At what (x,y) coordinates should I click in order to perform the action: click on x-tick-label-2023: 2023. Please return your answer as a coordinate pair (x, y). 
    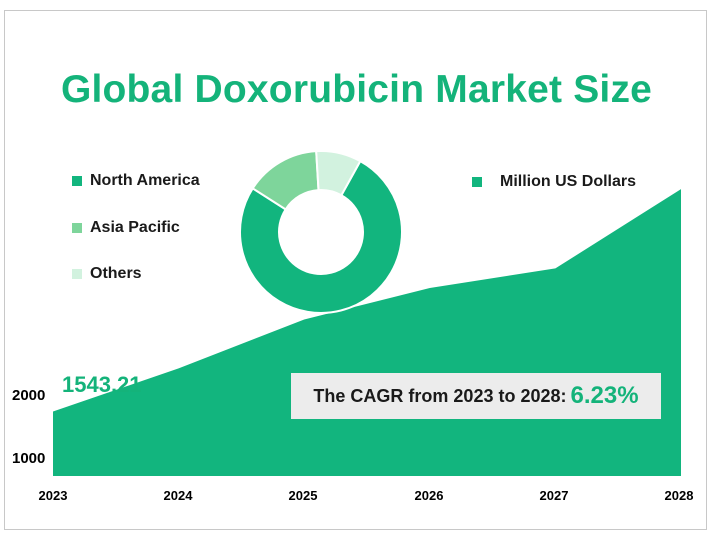
    Looking at the image, I should click on (53, 495).